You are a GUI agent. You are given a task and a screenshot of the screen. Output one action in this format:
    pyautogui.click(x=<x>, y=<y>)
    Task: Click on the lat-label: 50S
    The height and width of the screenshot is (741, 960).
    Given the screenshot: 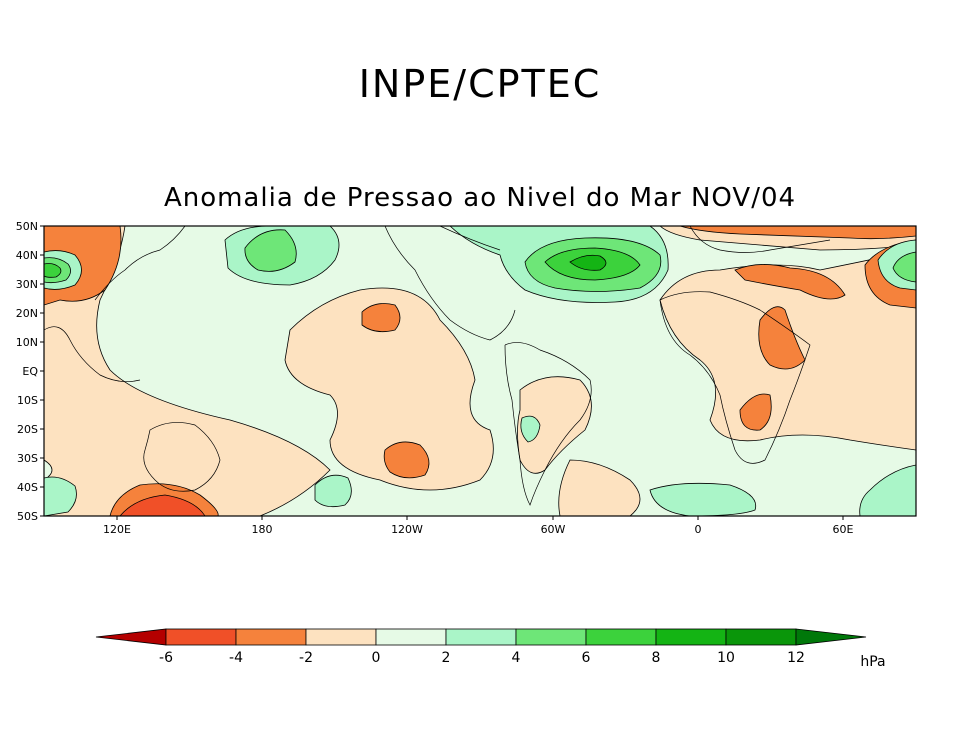 What is the action you would take?
    pyautogui.click(x=27, y=516)
    